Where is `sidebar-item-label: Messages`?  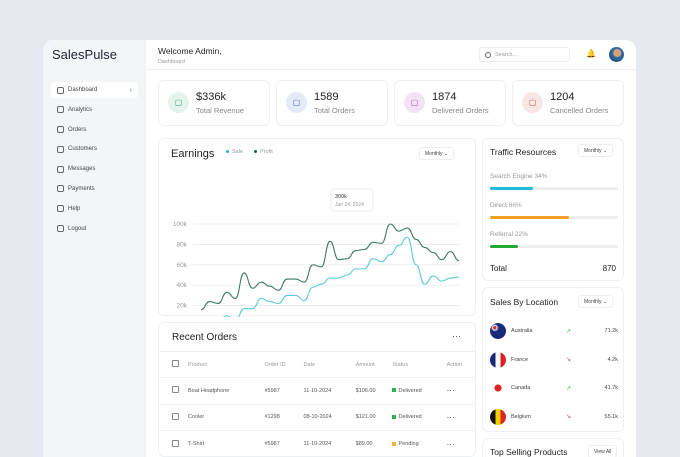
sidebar-item-label: Messages is located at coordinates (82, 169).